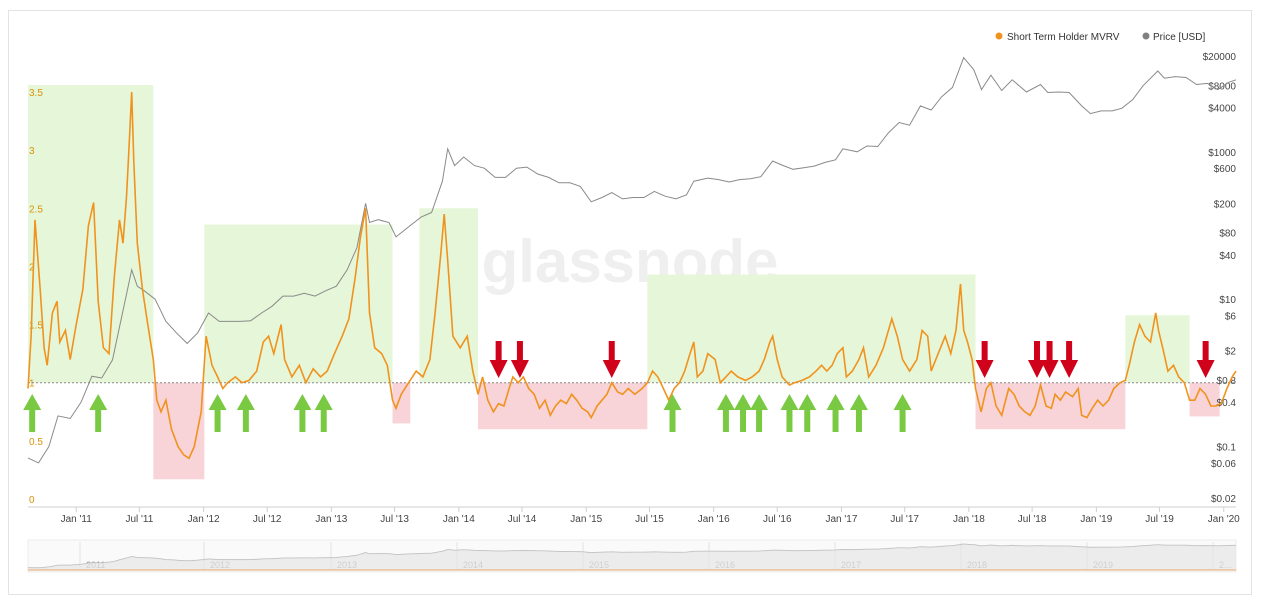 The width and height of the screenshot is (1262, 605). What do you see at coordinates (77, 519) in the screenshot?
I see `x-tick-label: Jan '11` at bounding box center [77, 519].